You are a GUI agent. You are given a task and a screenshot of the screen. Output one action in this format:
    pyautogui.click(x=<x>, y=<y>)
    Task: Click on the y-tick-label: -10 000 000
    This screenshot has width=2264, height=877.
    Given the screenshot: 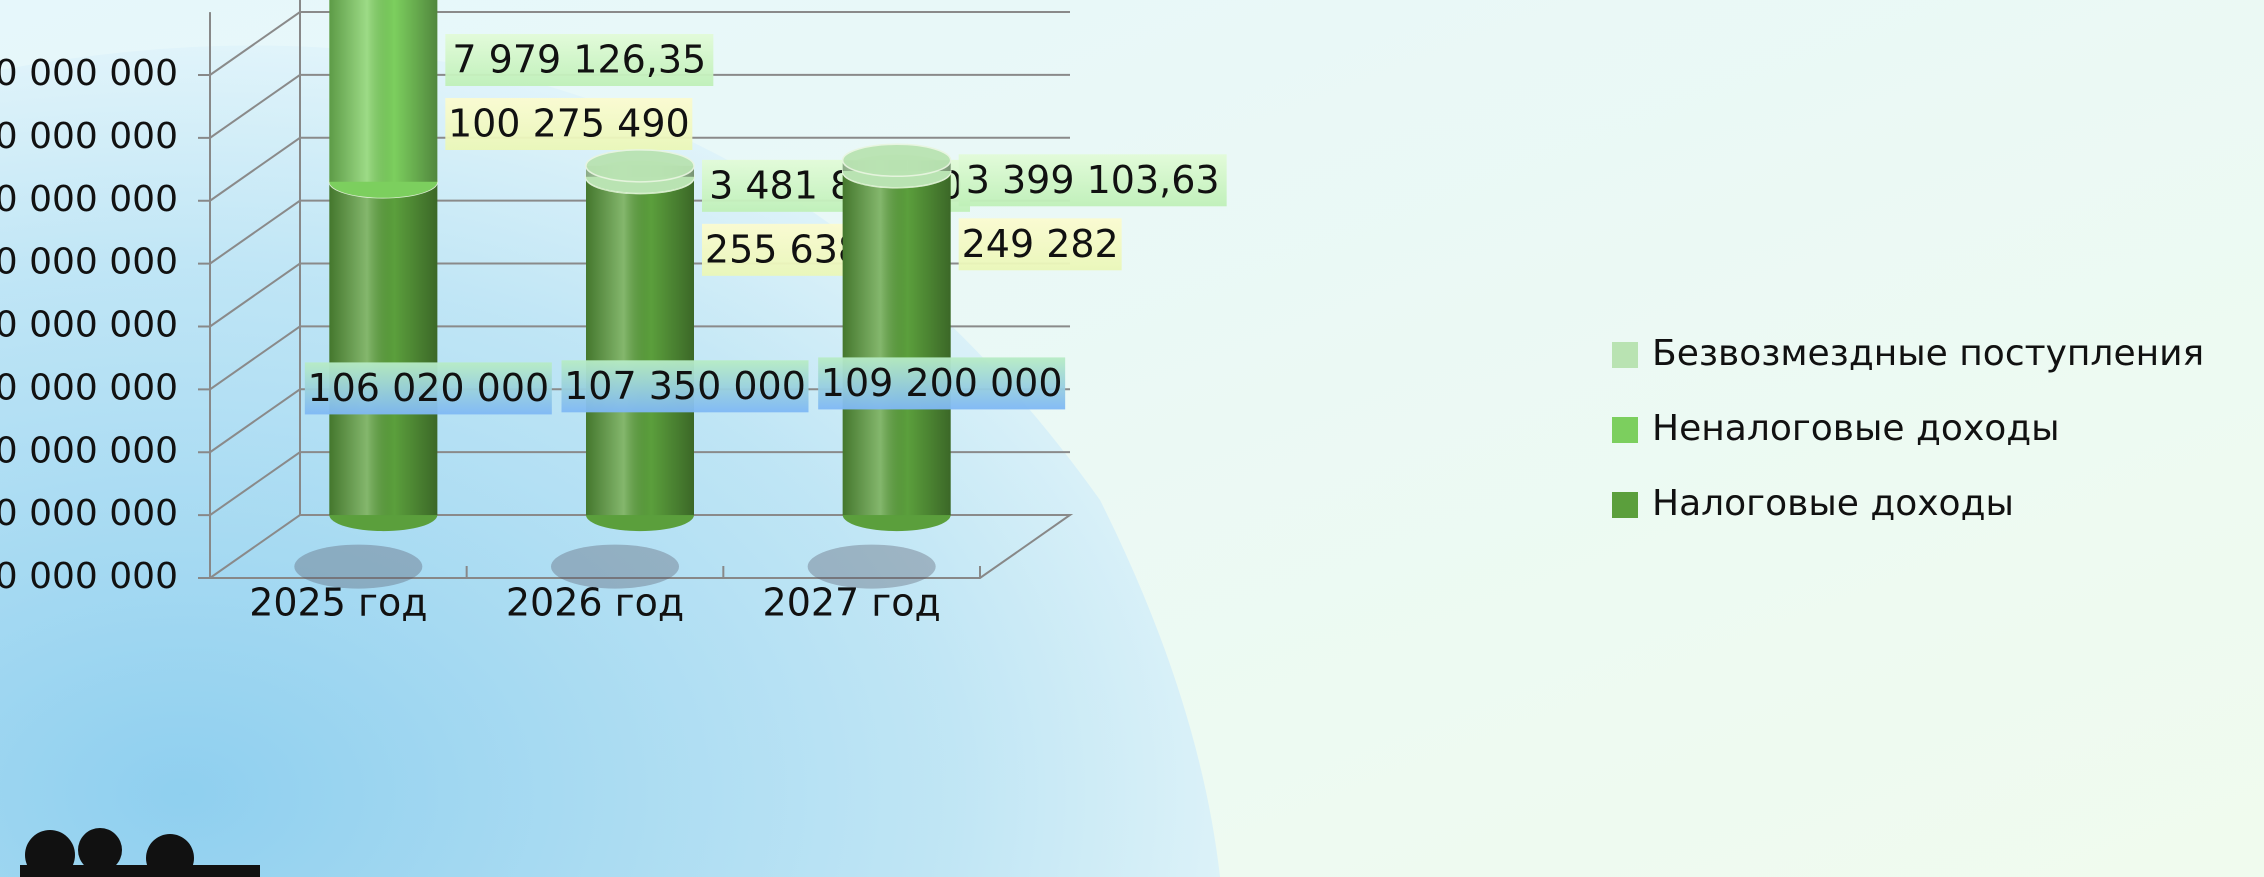 What is the action you would take?
    pyautogui.click(x=89, y=576)
    